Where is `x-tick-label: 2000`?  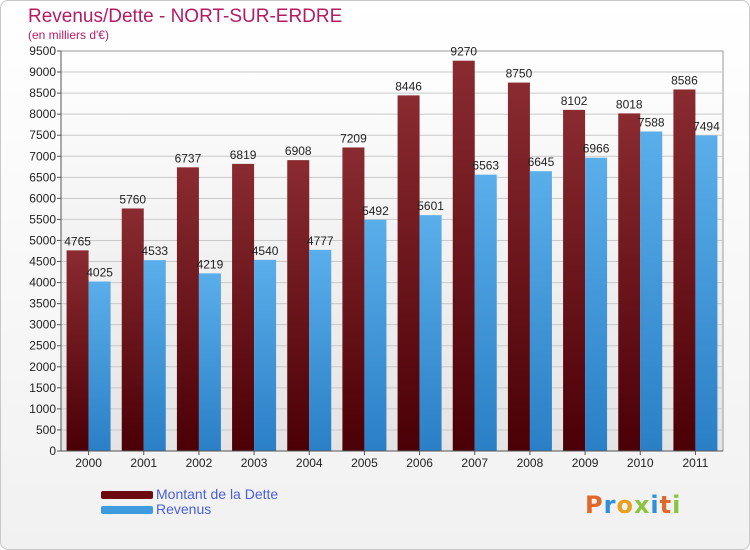
x-tick-label: 2000 is located at coordinates (88, 463).